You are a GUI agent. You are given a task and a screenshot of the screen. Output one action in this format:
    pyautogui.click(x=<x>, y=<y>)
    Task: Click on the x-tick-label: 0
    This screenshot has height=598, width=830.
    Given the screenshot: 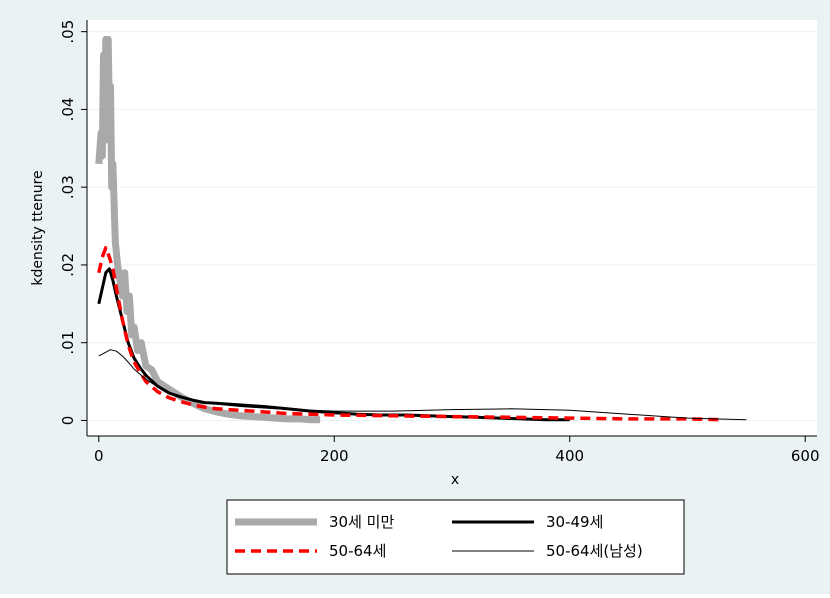 What is the action you would take?
    pyautogui.click(x=99, y=456)
    